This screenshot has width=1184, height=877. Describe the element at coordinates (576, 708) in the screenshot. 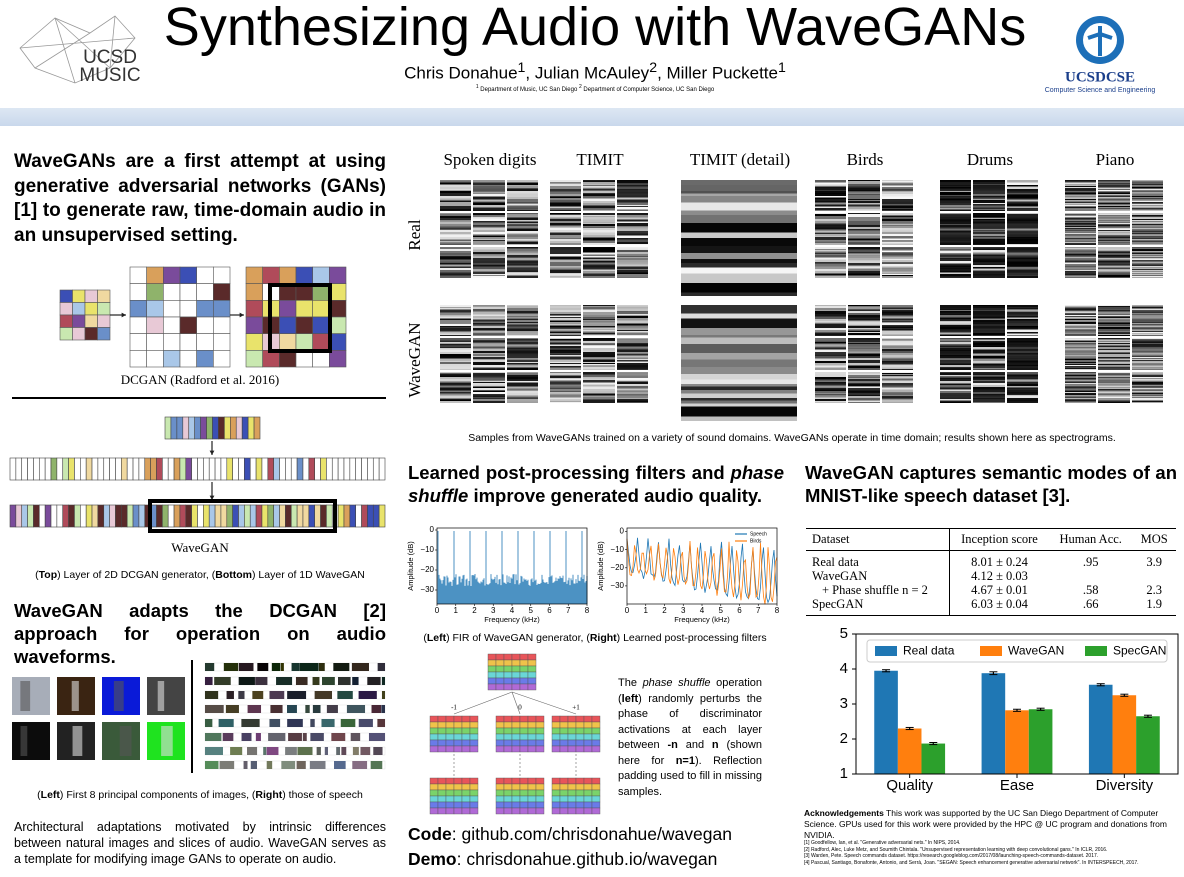

I see `shift-label: +1` at that location.